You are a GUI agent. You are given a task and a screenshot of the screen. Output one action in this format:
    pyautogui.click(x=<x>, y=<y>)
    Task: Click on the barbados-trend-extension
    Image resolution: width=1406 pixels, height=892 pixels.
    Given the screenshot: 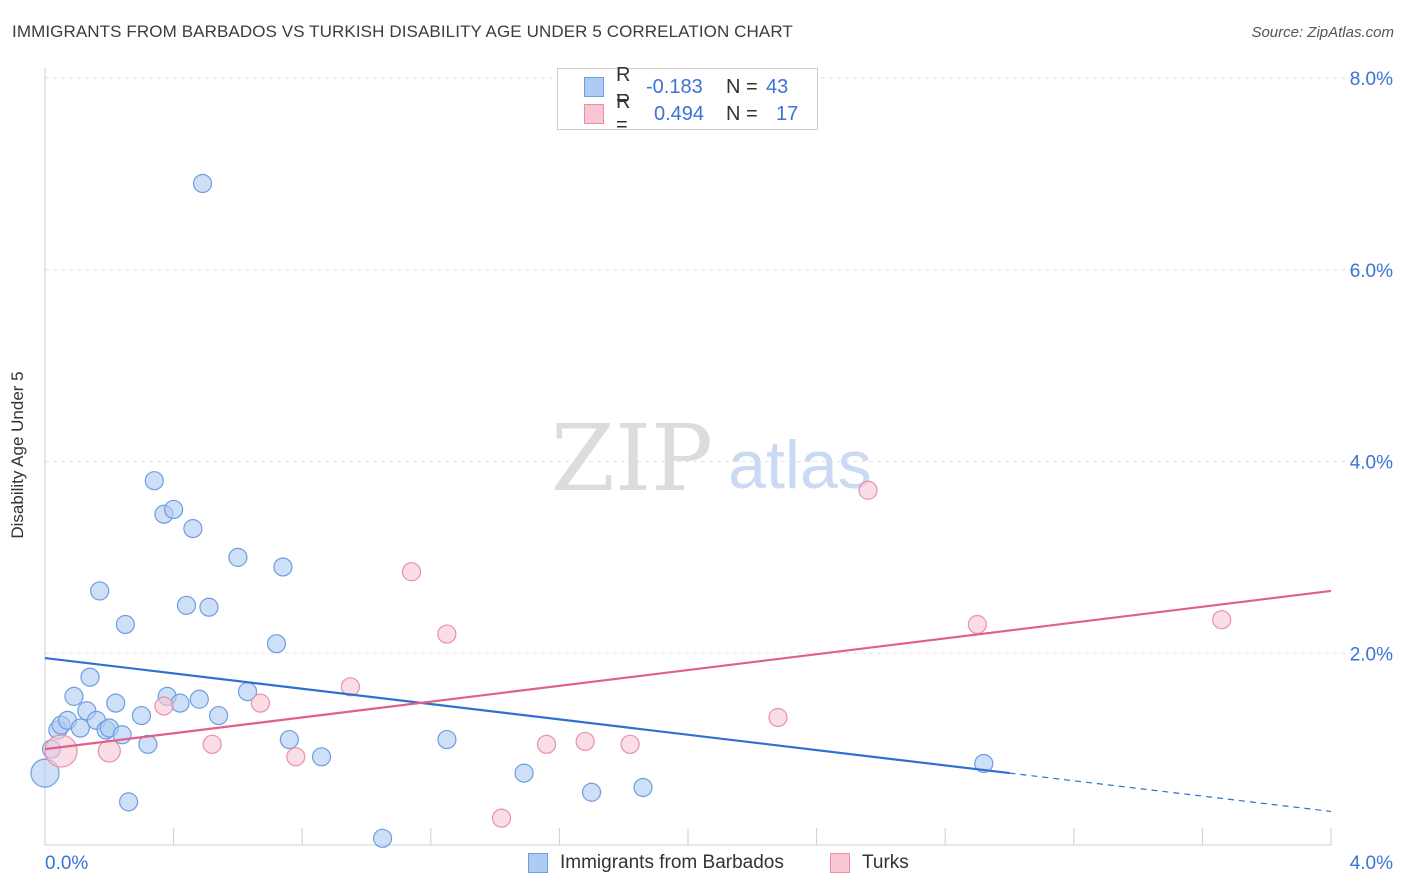 What is the action you would take?
    pyautogui.click(x=1170, y=792)
    